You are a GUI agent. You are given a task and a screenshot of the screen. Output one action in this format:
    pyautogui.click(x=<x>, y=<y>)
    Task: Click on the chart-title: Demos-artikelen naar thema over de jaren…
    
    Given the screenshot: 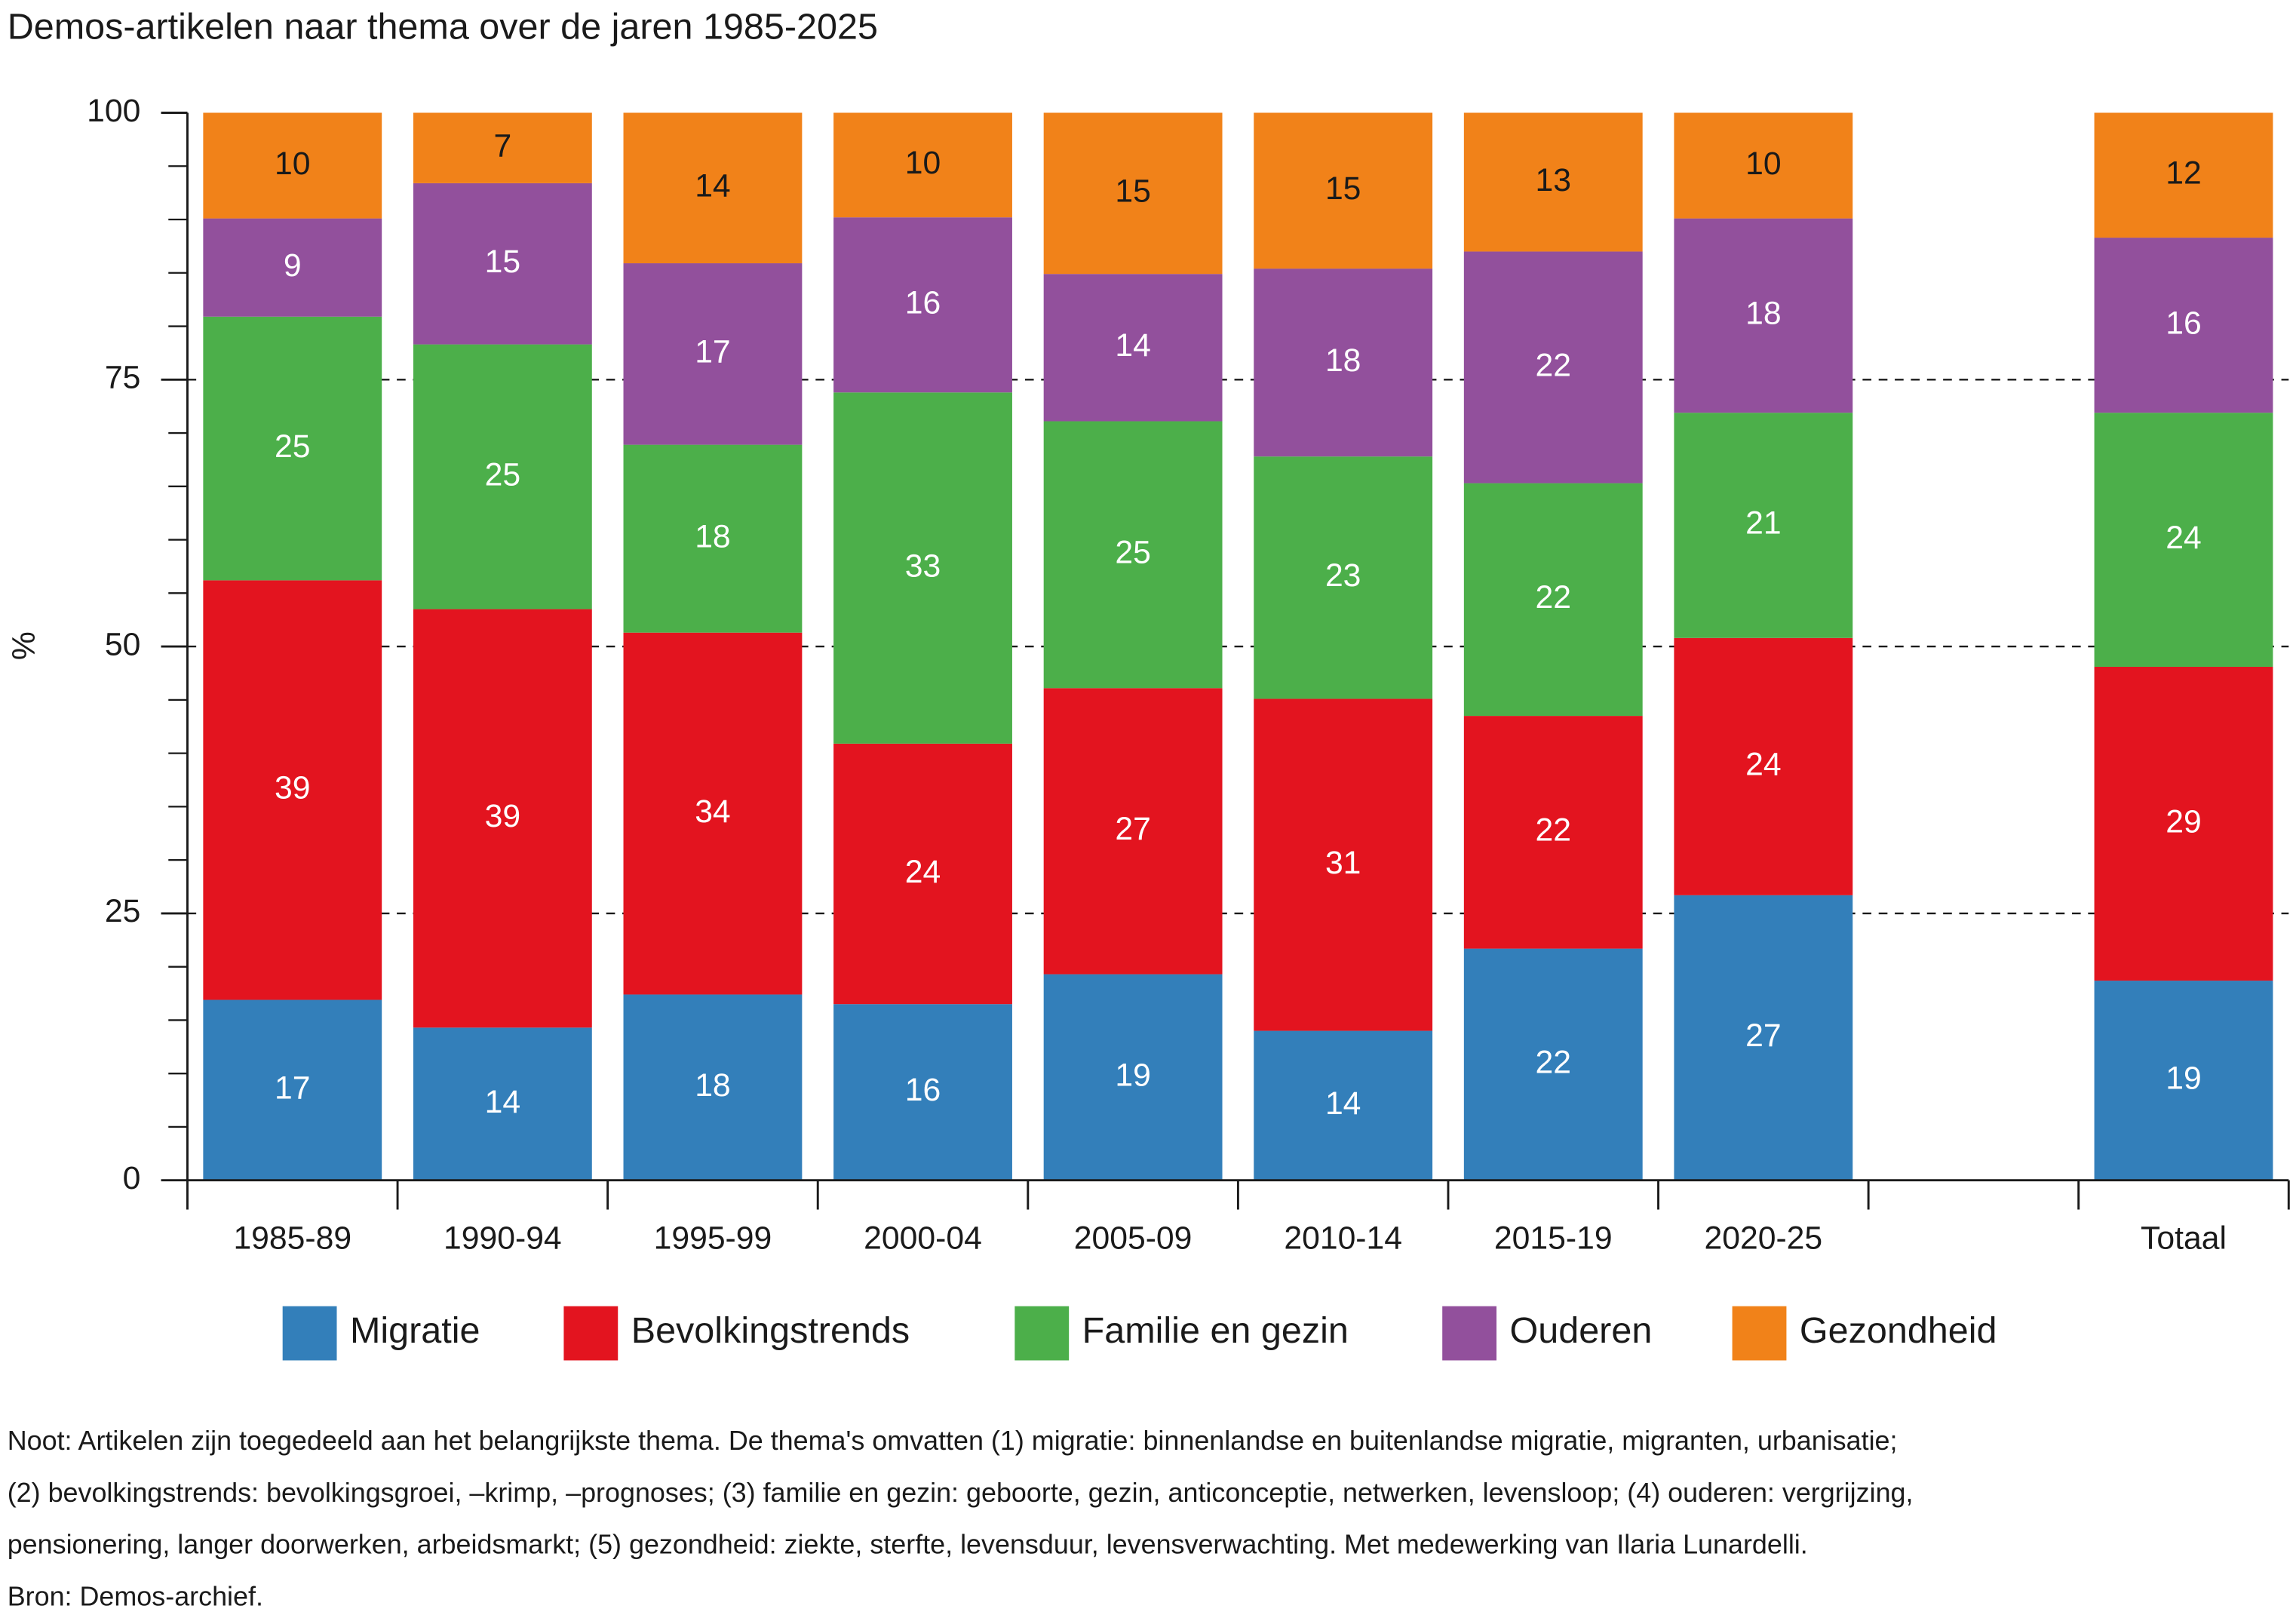 What is the action you would take?
    pyautogui.click(x=443, y=27)
    